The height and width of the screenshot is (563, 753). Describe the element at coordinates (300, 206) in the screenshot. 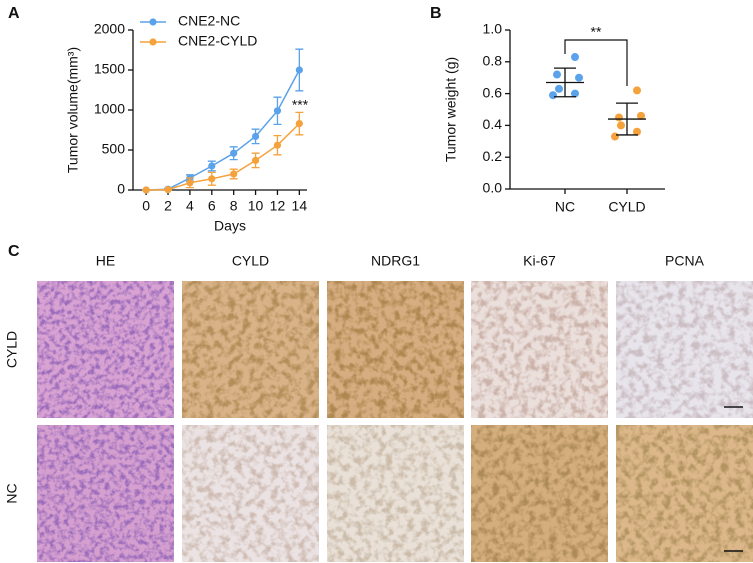

I see `x-tick-label: 14` at that location.